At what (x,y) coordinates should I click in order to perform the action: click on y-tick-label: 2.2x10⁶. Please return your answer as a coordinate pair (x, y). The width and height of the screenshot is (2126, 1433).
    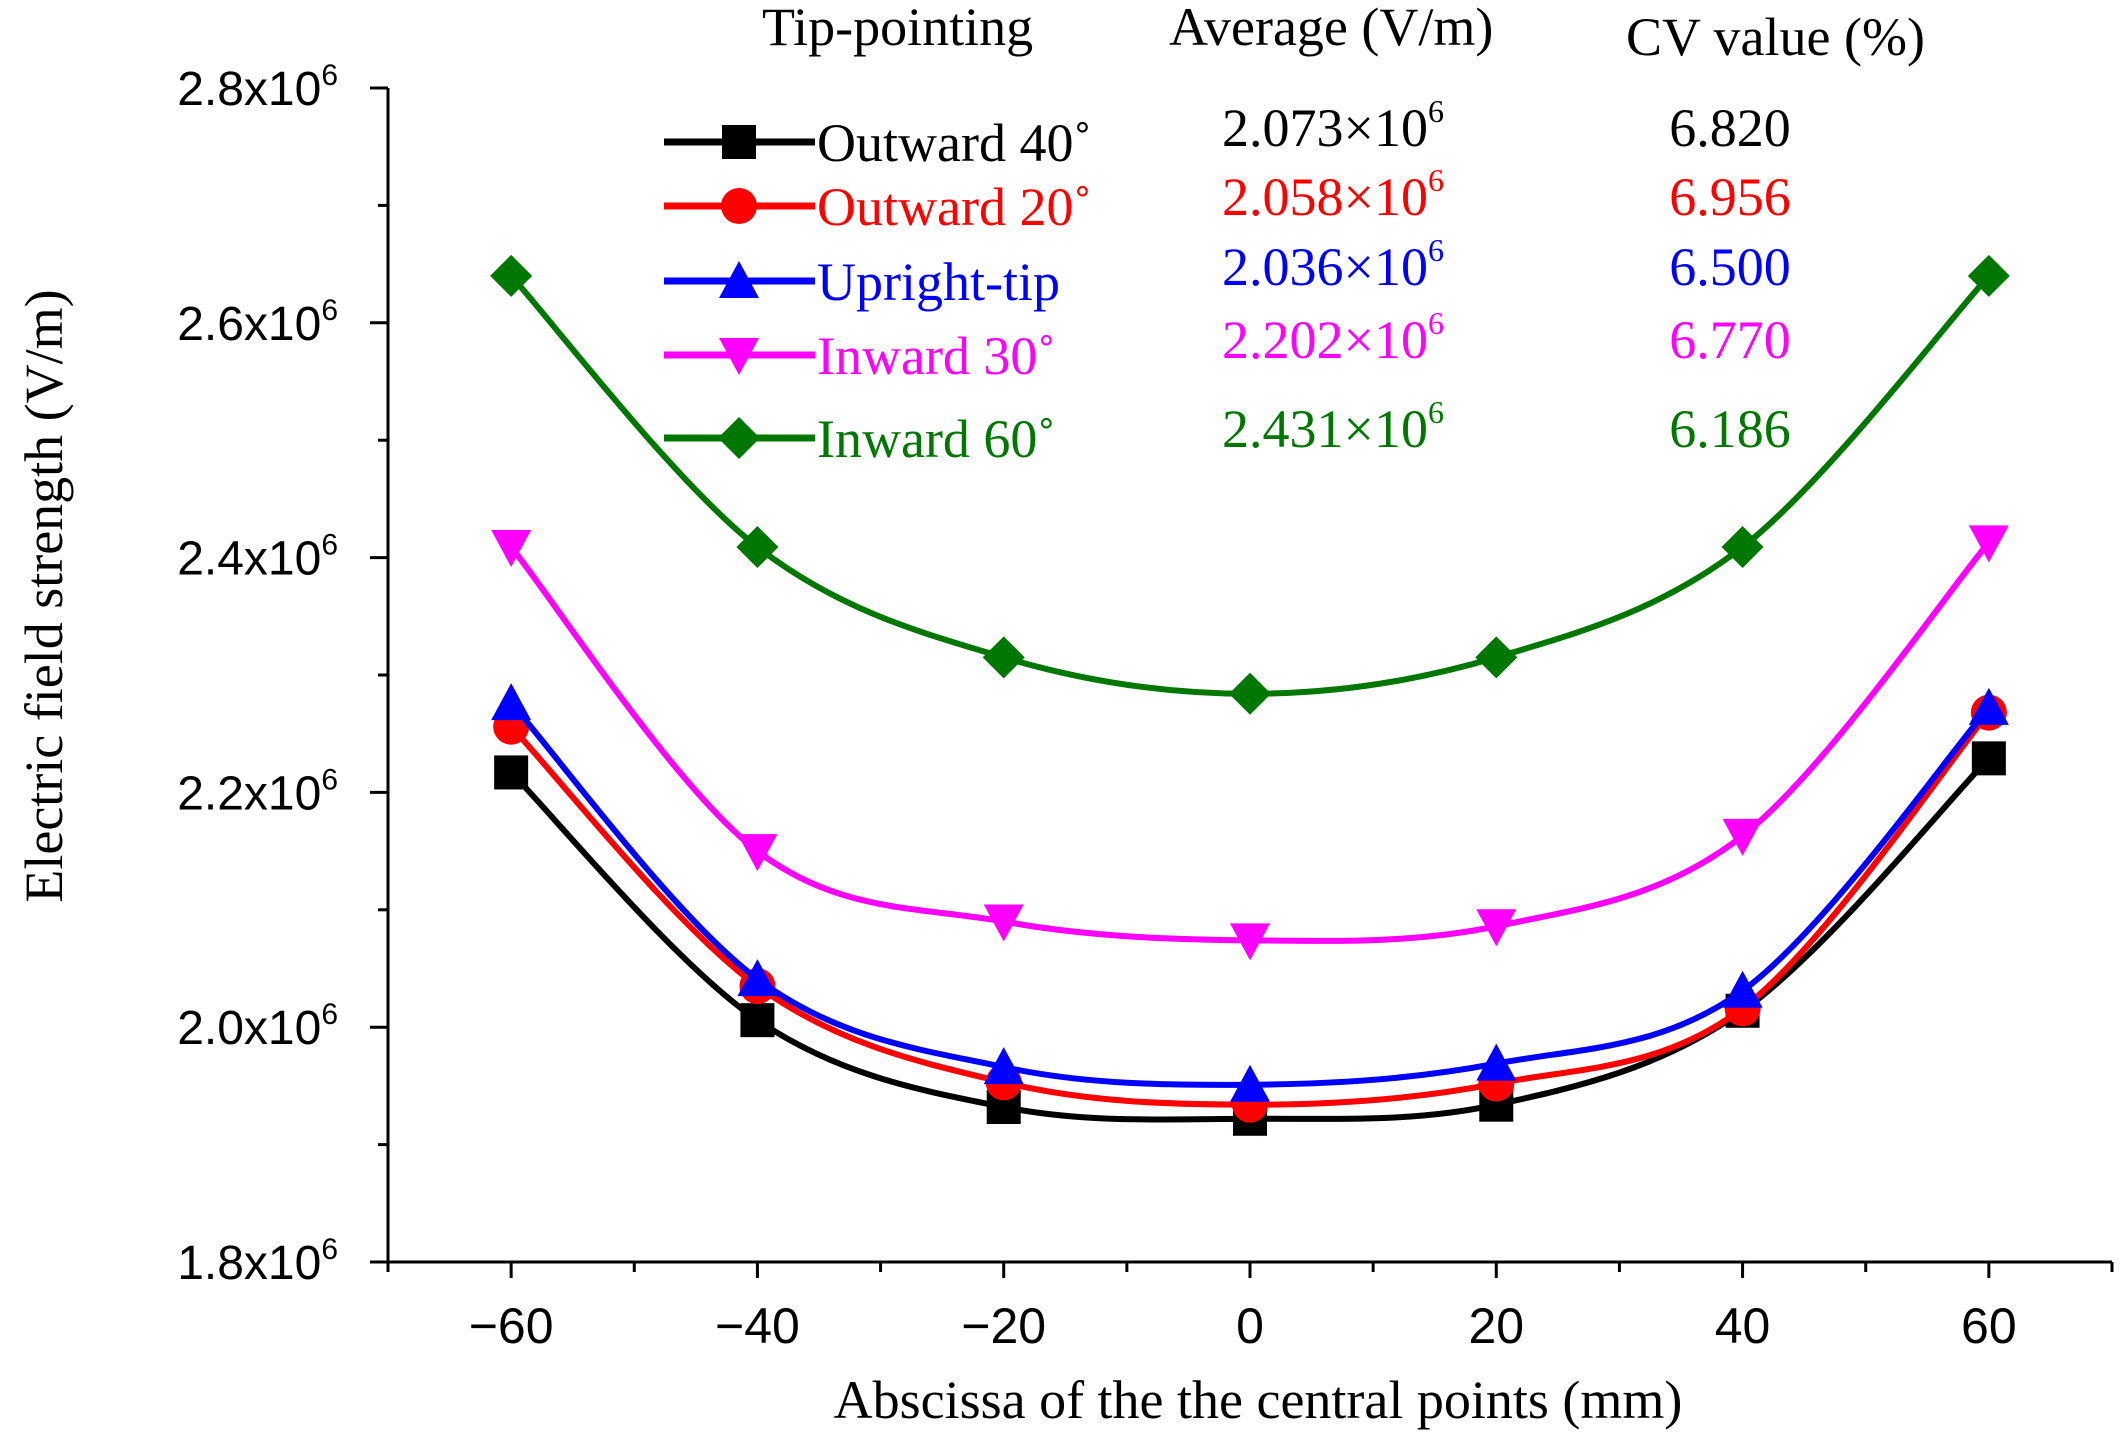
    Looking at the image, I should click on (257, 791).